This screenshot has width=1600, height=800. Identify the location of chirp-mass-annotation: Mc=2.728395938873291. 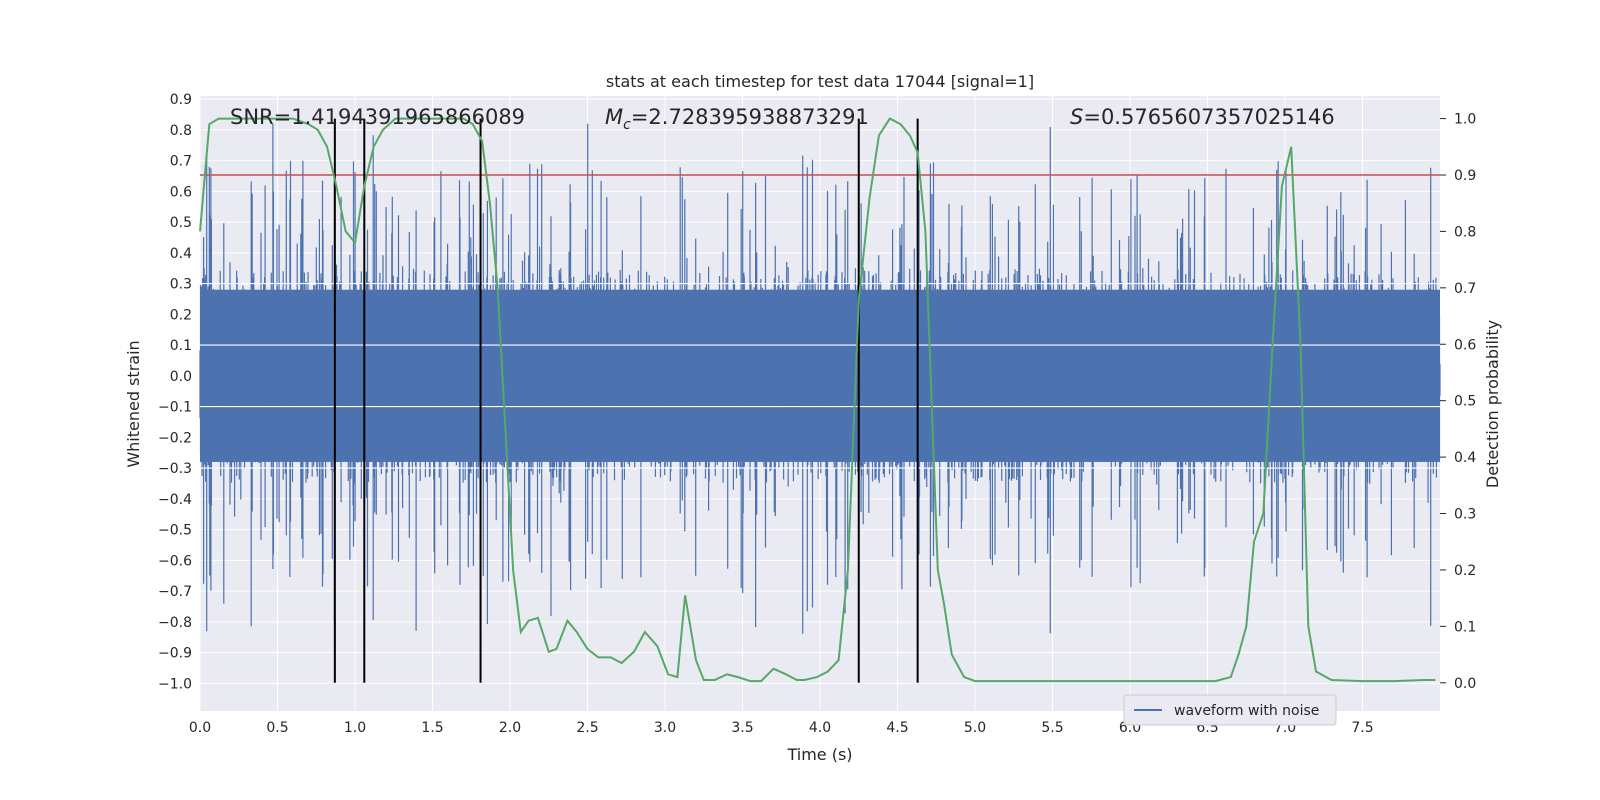
(737, 119).